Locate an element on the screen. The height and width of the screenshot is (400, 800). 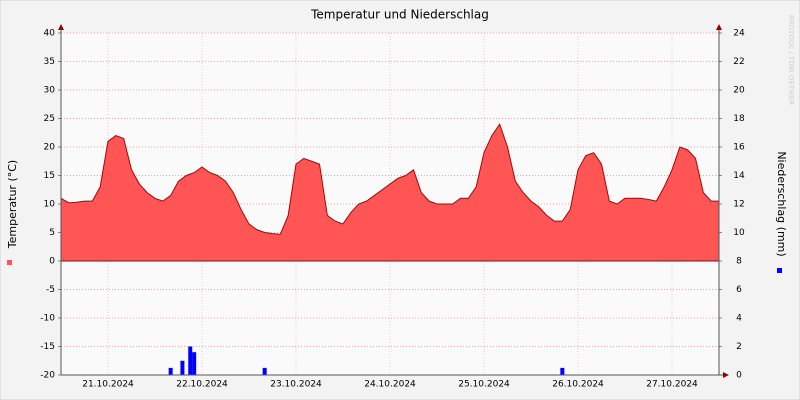
y2-tick-label: 18 is located at coordinates (739, 119).